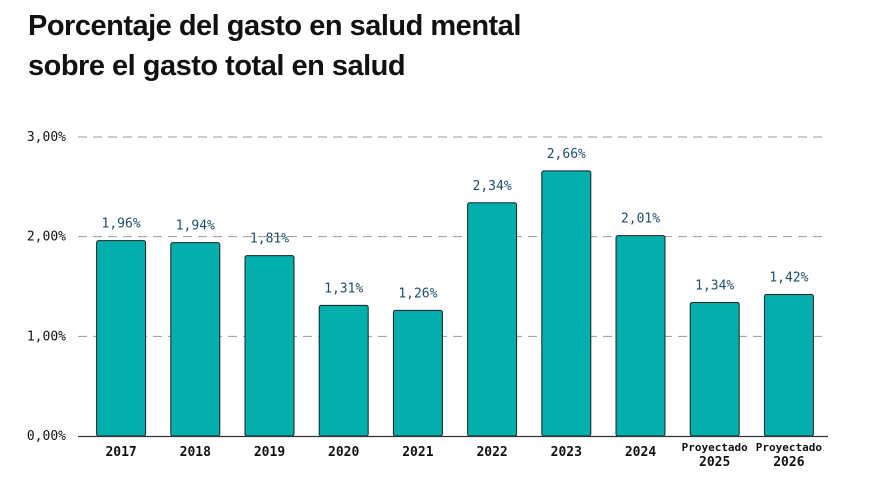 The height and width of the screenshot is (487, 879). Describe the element at coordinates (343, 288) in the screenshot. I see `value-label: 1,31%` at that location.